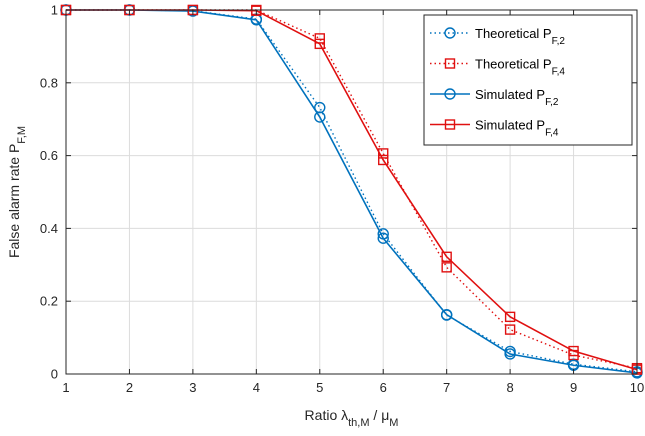 The height and width of the screenshot is (436, 645). Describe the element at coordinates (509, 387) in the screenshot. I see `x-tick-label: 8` at that location.